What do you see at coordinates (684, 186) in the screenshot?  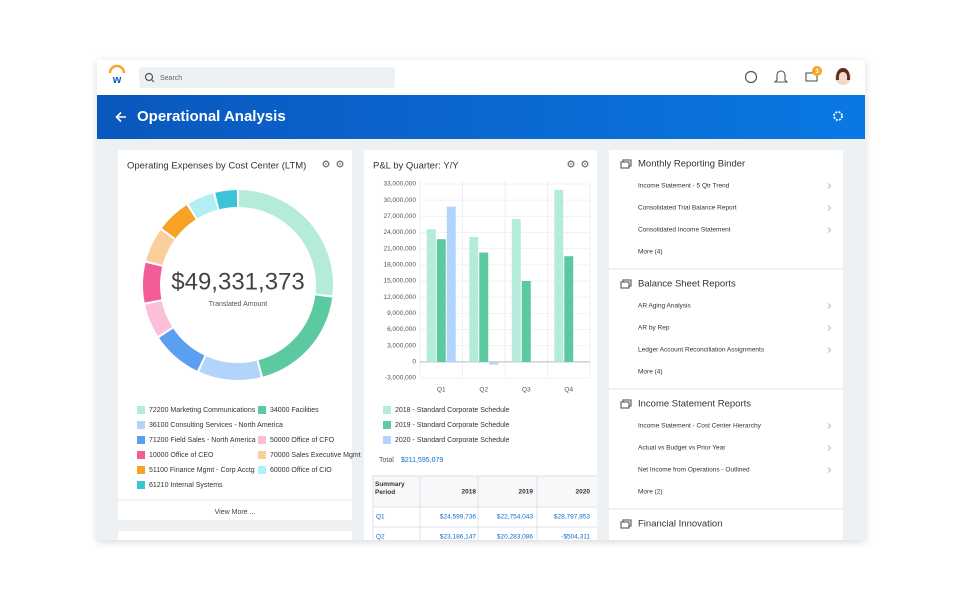 I see `report-link: Income Statement - 5 Qtr Trend` at bounding box center [684, 186].